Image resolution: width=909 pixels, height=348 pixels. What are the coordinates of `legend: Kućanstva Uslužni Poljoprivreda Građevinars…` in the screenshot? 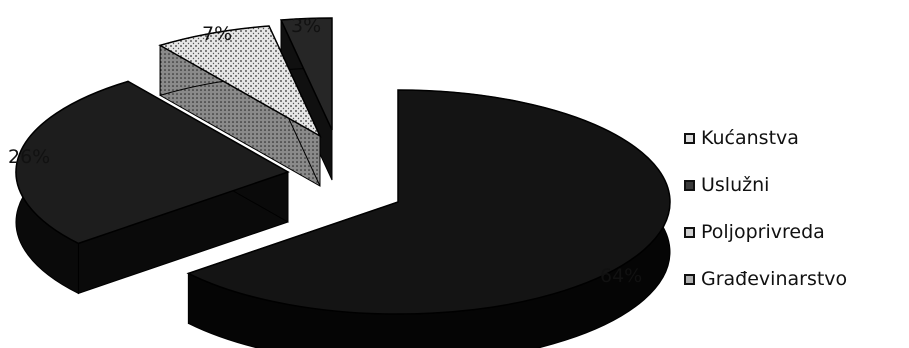 It's located at (765, 220).